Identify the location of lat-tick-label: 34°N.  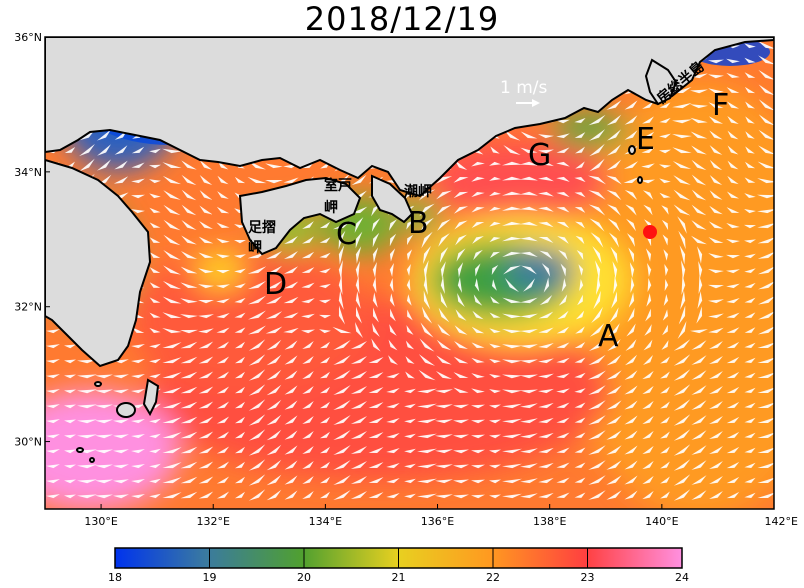
(28, 172).